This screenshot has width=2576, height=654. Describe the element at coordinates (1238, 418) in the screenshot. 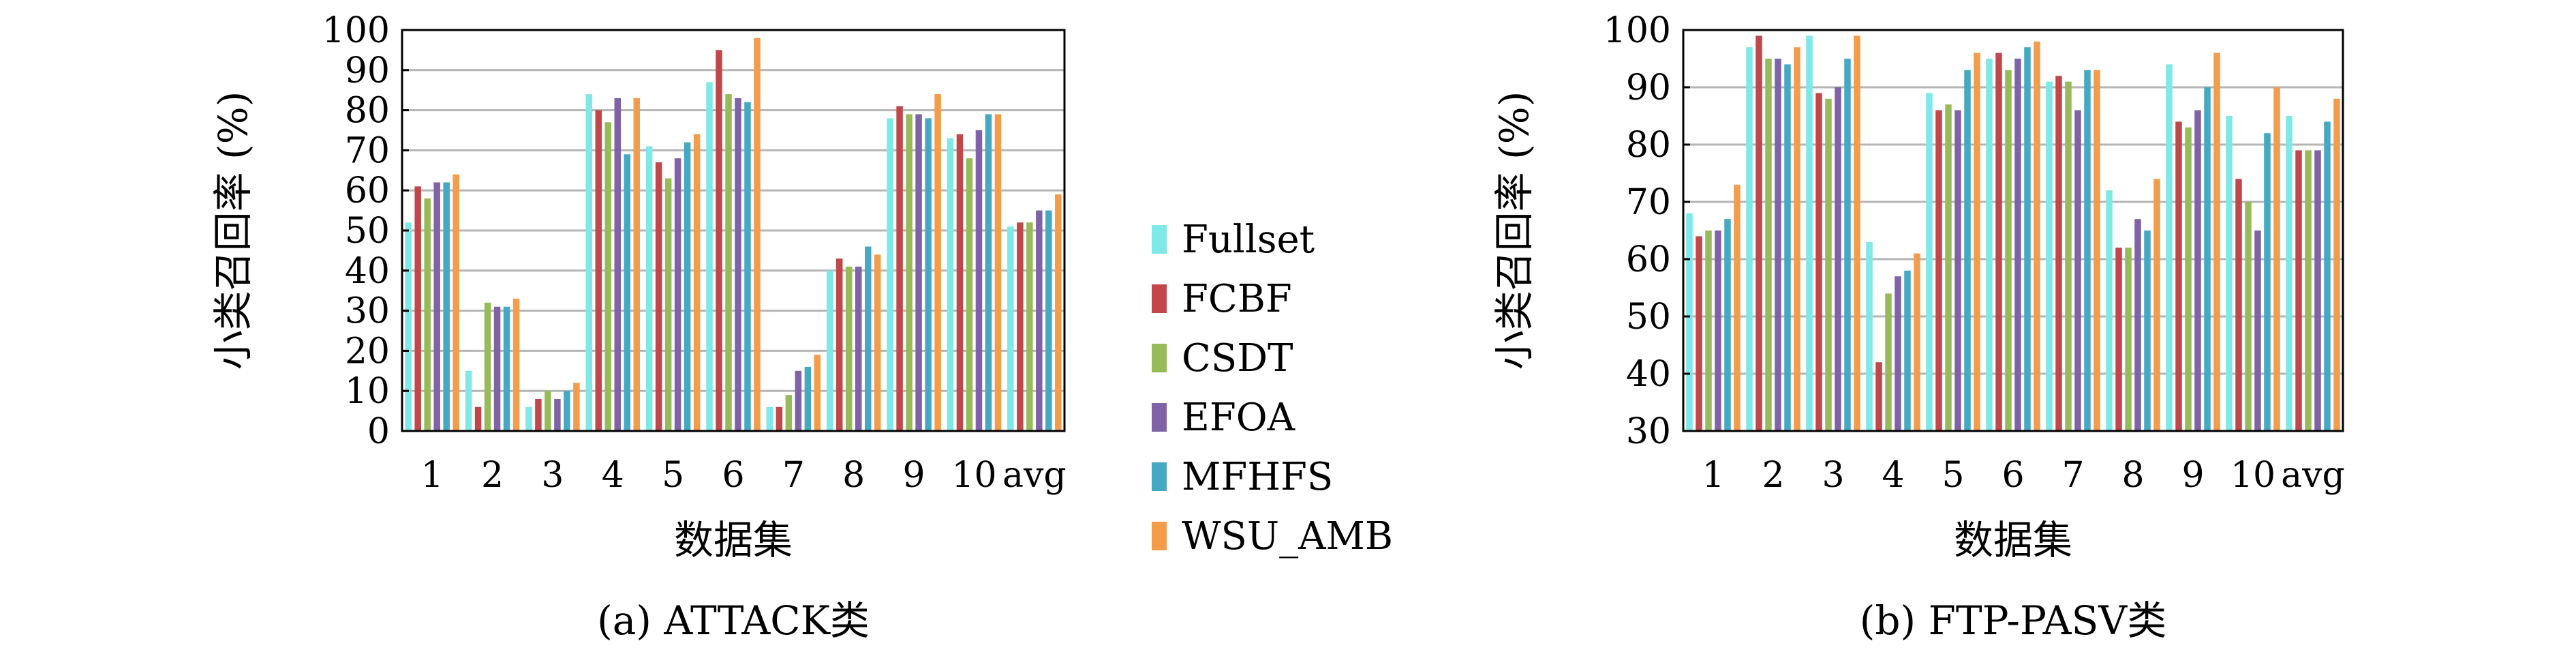

I see `legend-label: EFOA` at that location.